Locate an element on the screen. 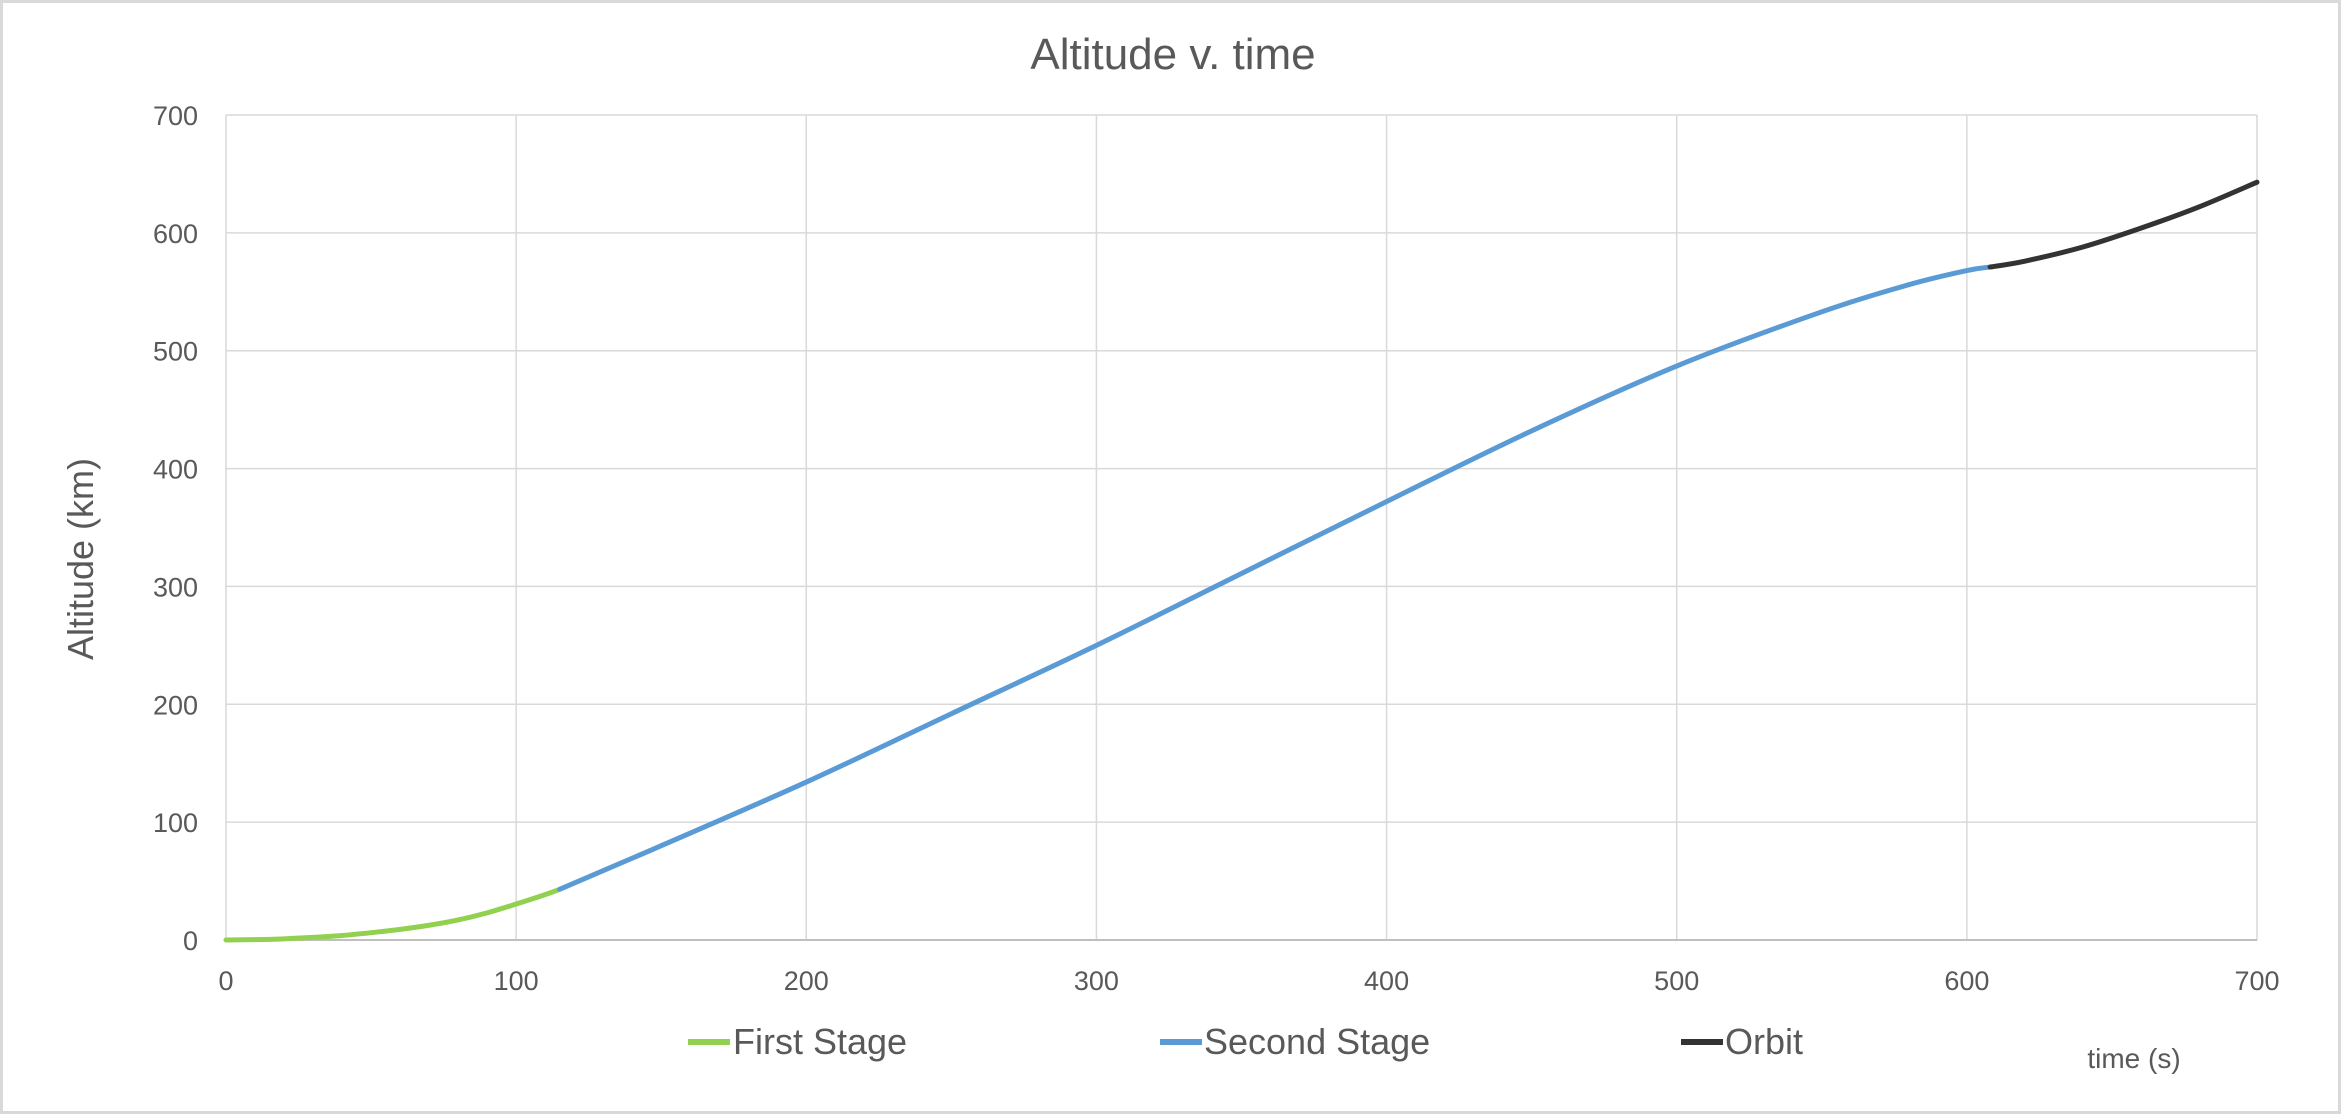  y-tick-label: 700 is located at coordinates (175, 116).